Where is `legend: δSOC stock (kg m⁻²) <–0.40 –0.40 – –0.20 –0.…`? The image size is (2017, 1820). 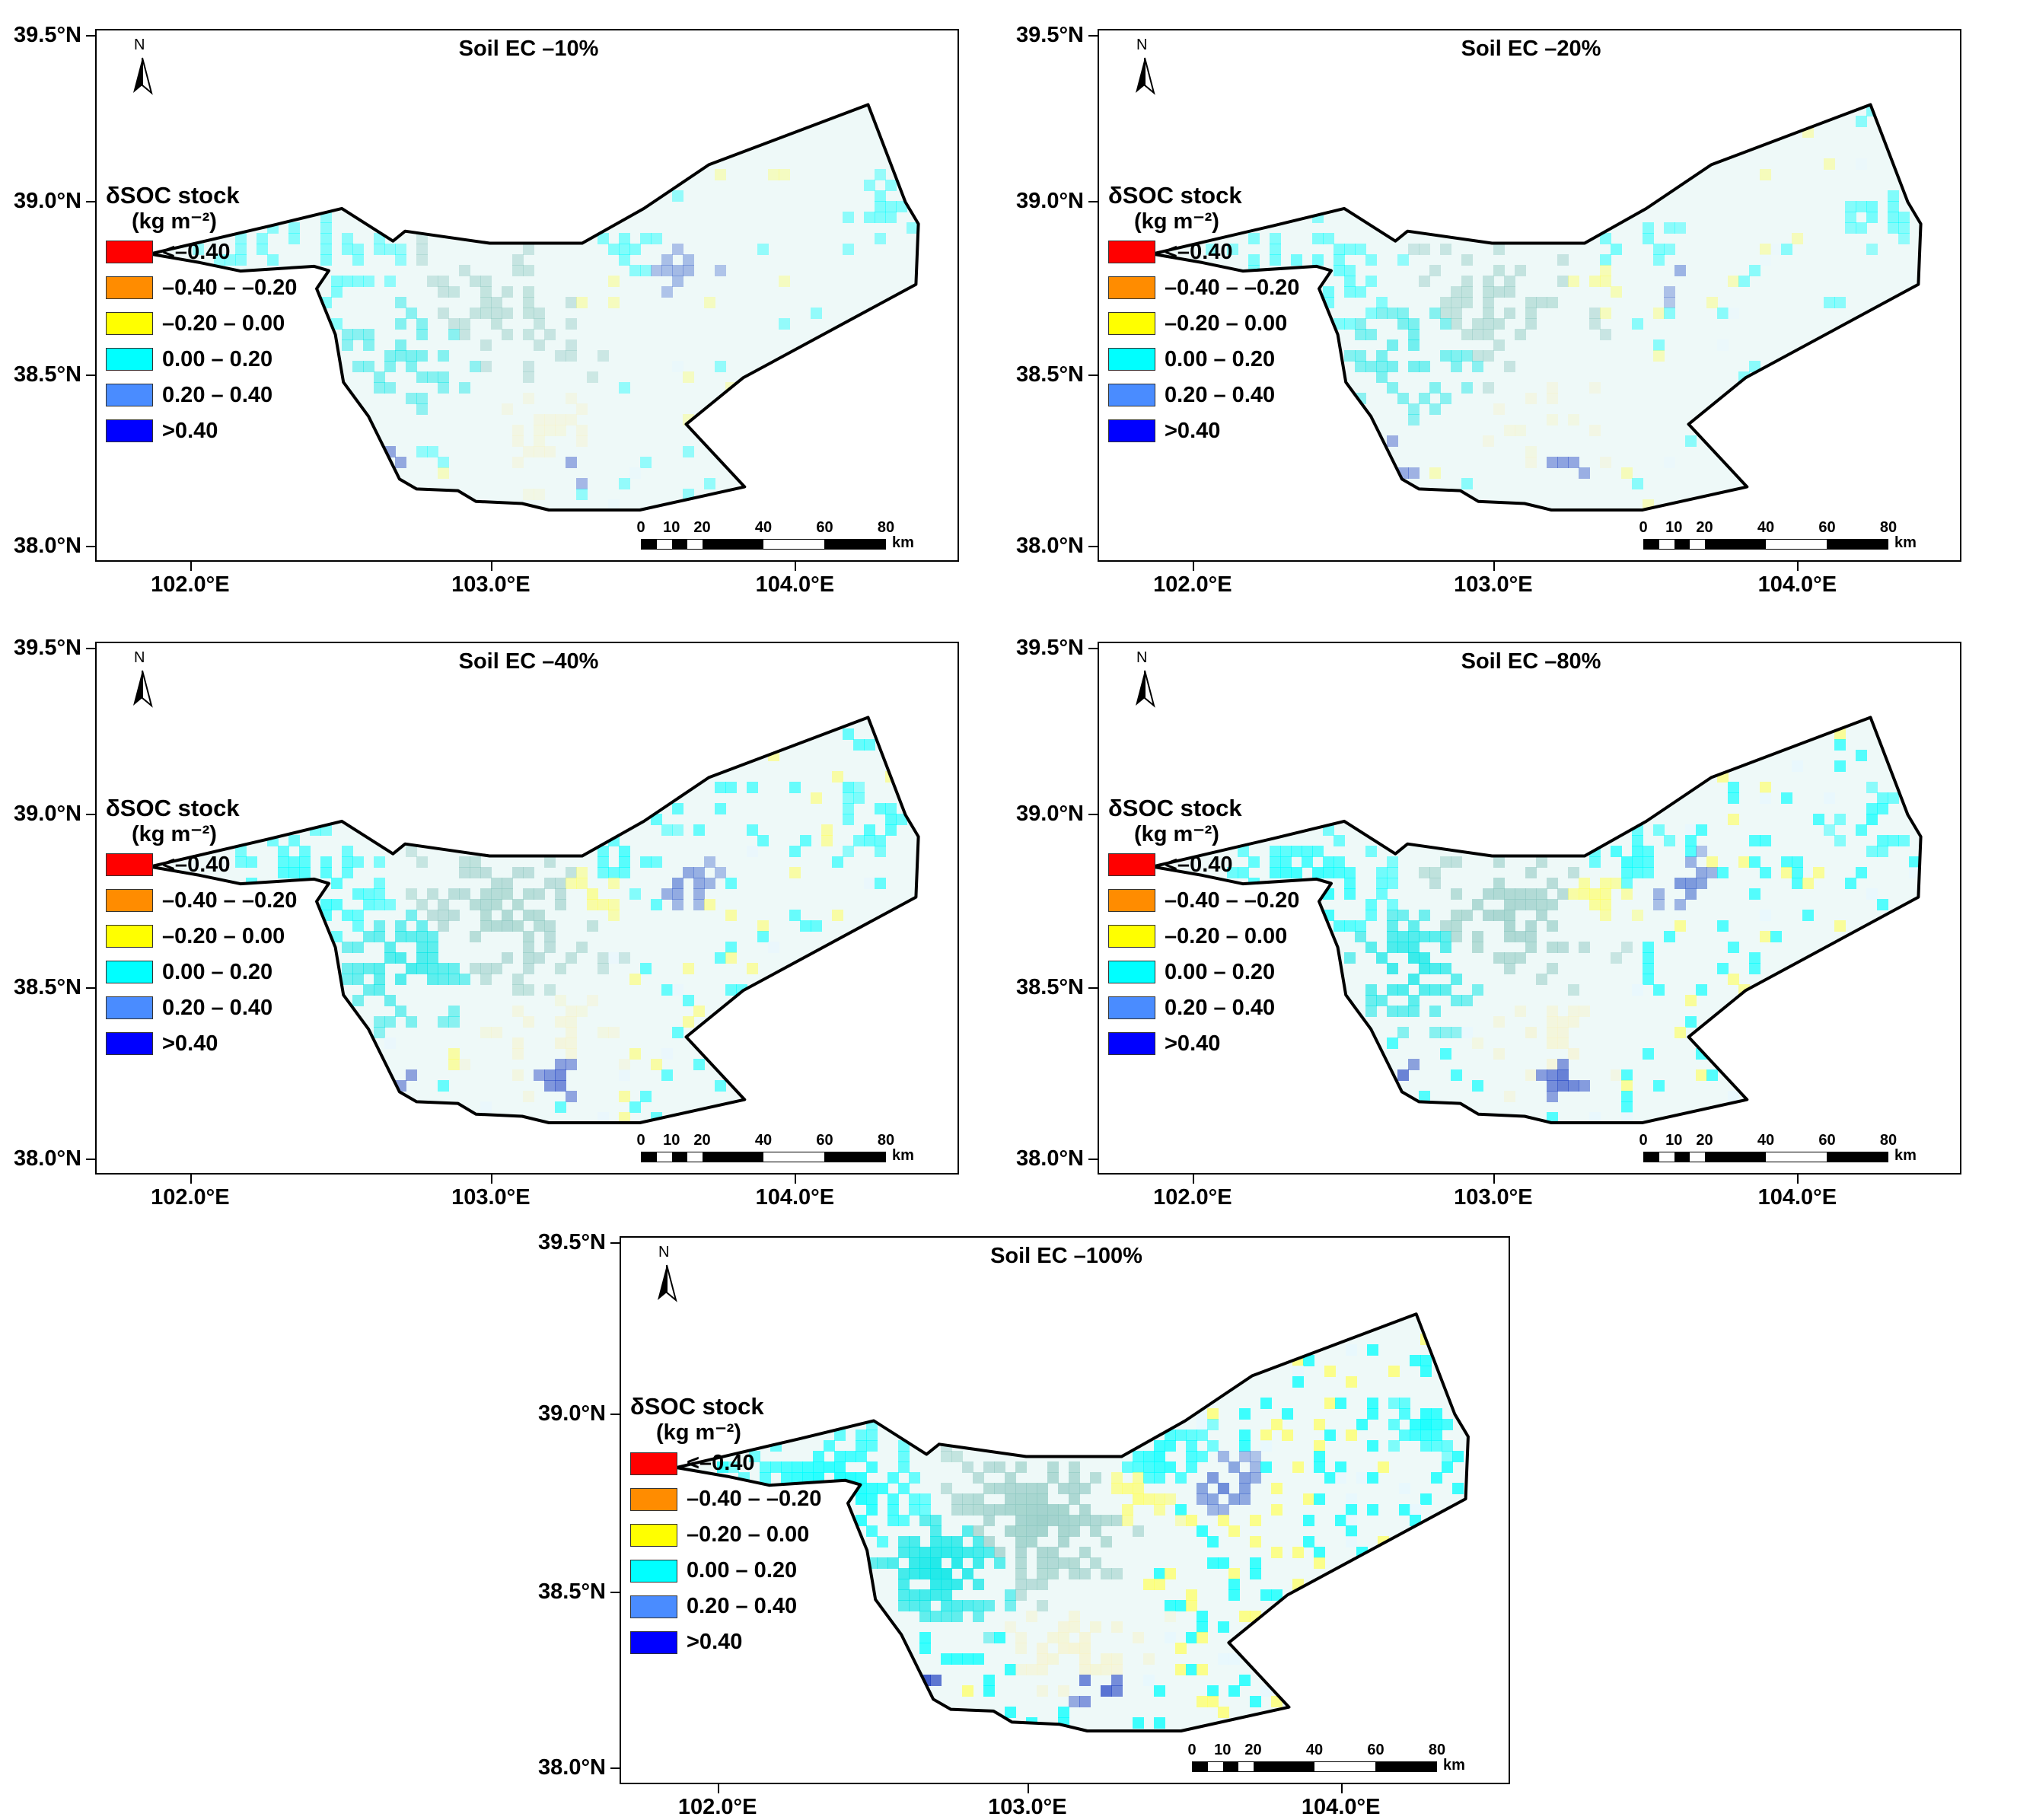 legend: δSOC stock (kg m⁻²) <–0.40 –0.40 – –0.20 –0.… is located at coordinates (202, 315).